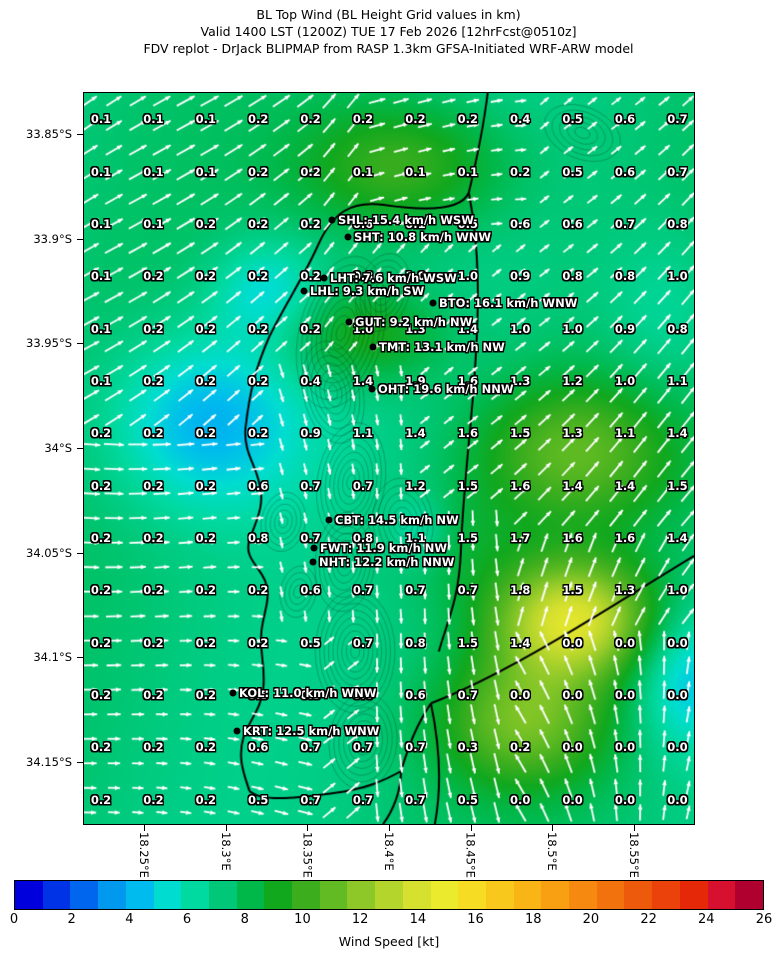 Image resolution: width=777 pixels, height=962 pixels. What do you see at coordinates (520, 590) in the screenshot?
I see `grid-value-label: 1.8` at bounding box center [520, 590].